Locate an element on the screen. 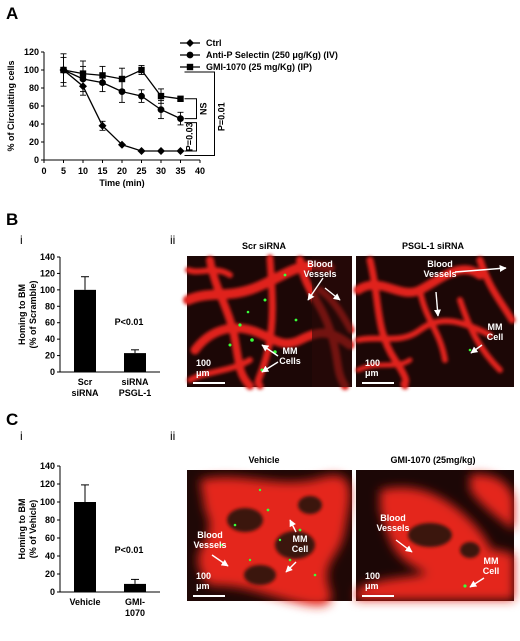 This screenshot has height=641, width=520. micro-title-c1: Vehicle is located at coordinates (263, 460).